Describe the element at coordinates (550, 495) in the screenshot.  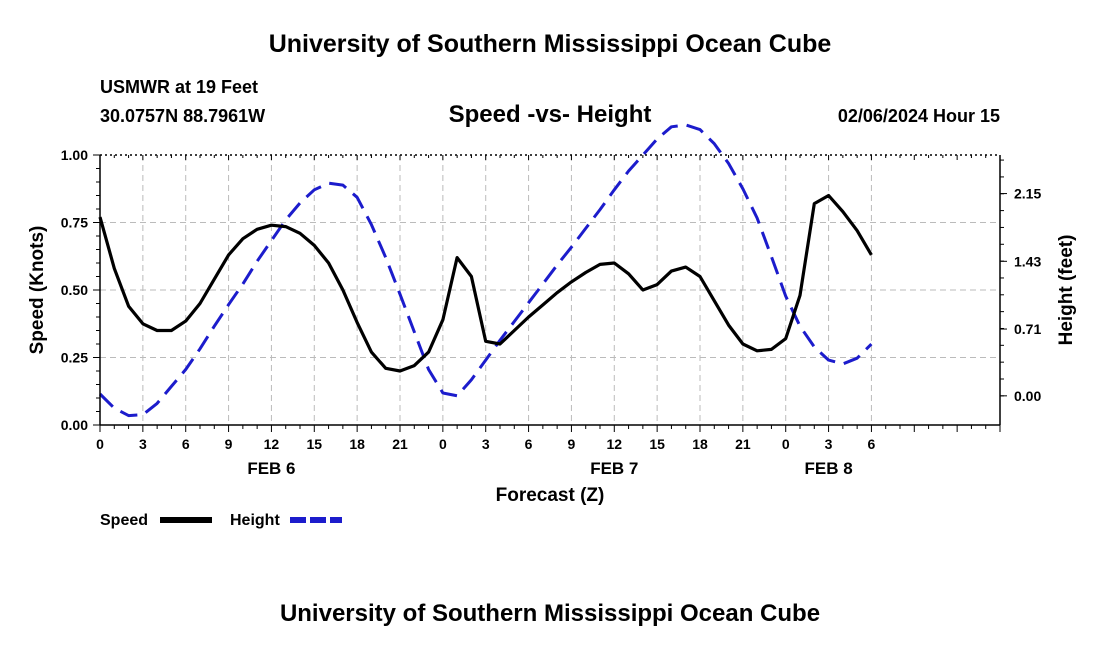
I see `x-axis-title: Forecast (Z)` at that location.